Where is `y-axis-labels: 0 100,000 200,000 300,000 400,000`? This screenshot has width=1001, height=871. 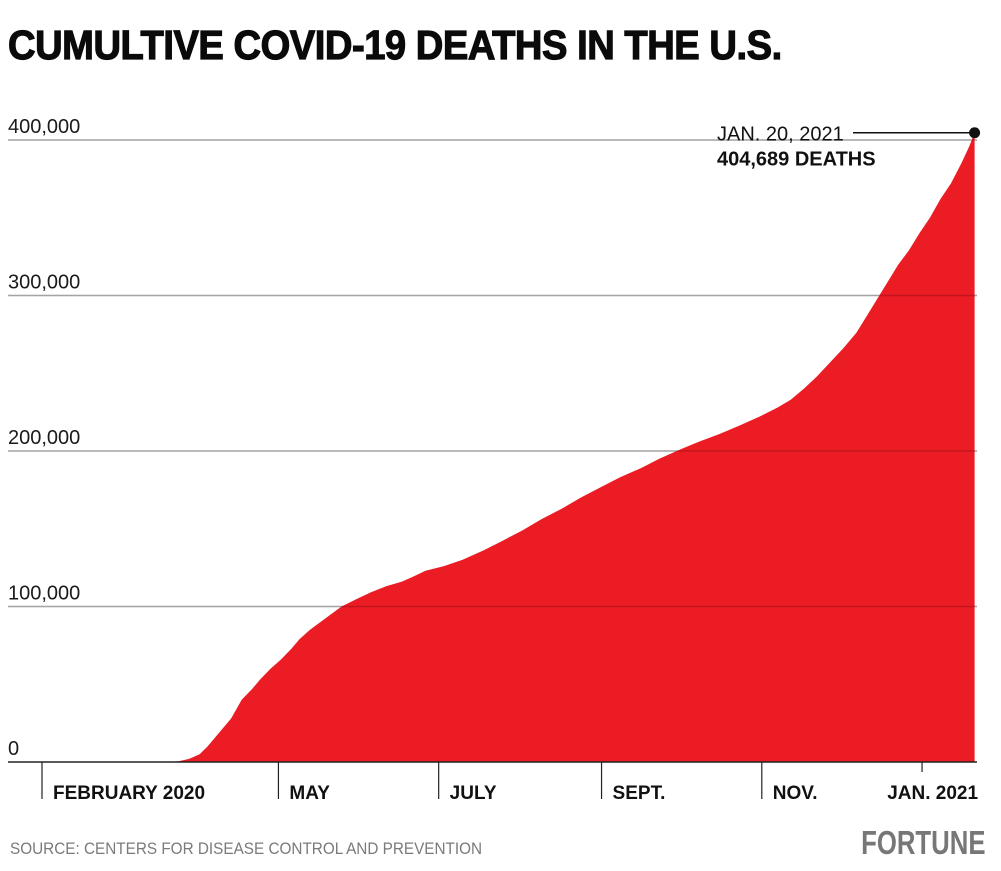 y-axis-labels: 0 100,000 200,000 300,000 400,000 is located at coordinates (44, 438).